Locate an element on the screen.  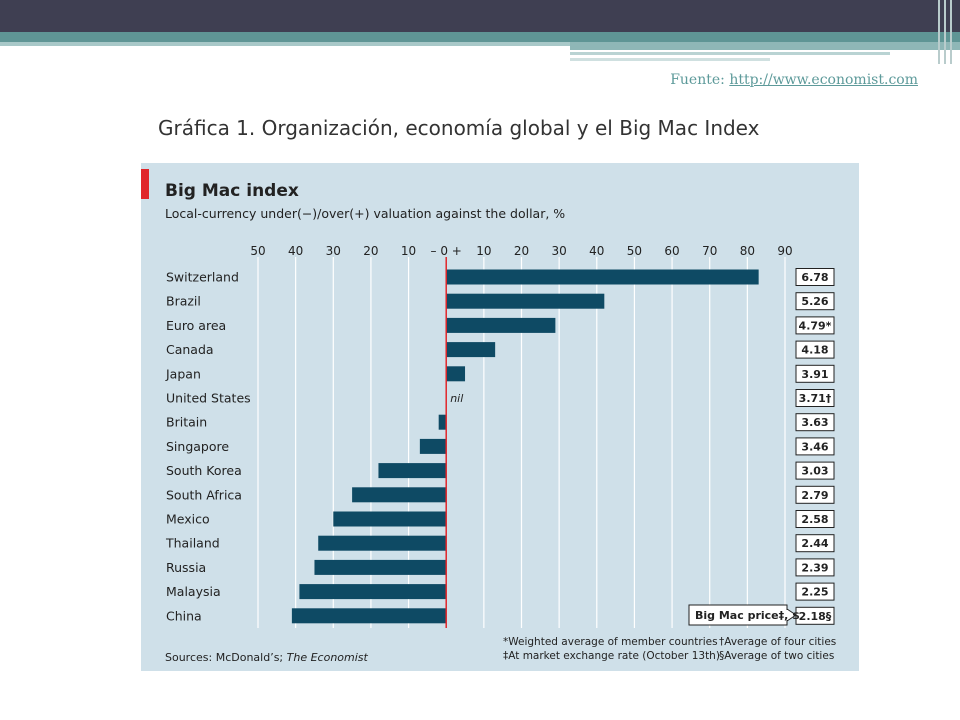
source-line: Fuente: http://www.economist.com is located at coordinates (794, 80).